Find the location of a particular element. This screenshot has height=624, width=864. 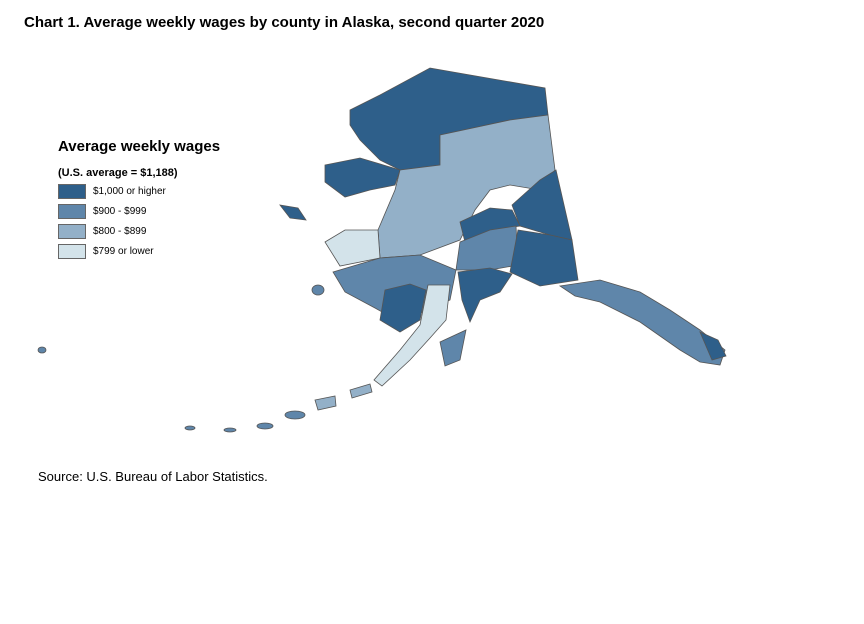

legend-label: $799 or lower is located at coordinates (123, 251).